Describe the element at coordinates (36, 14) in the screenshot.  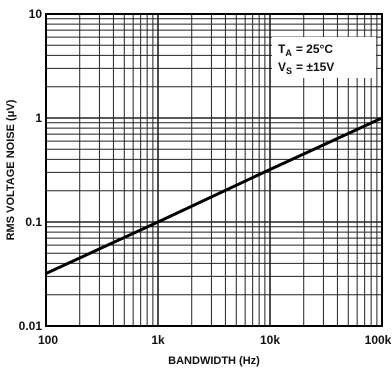
I see `y-tick-label: 10` at that location.